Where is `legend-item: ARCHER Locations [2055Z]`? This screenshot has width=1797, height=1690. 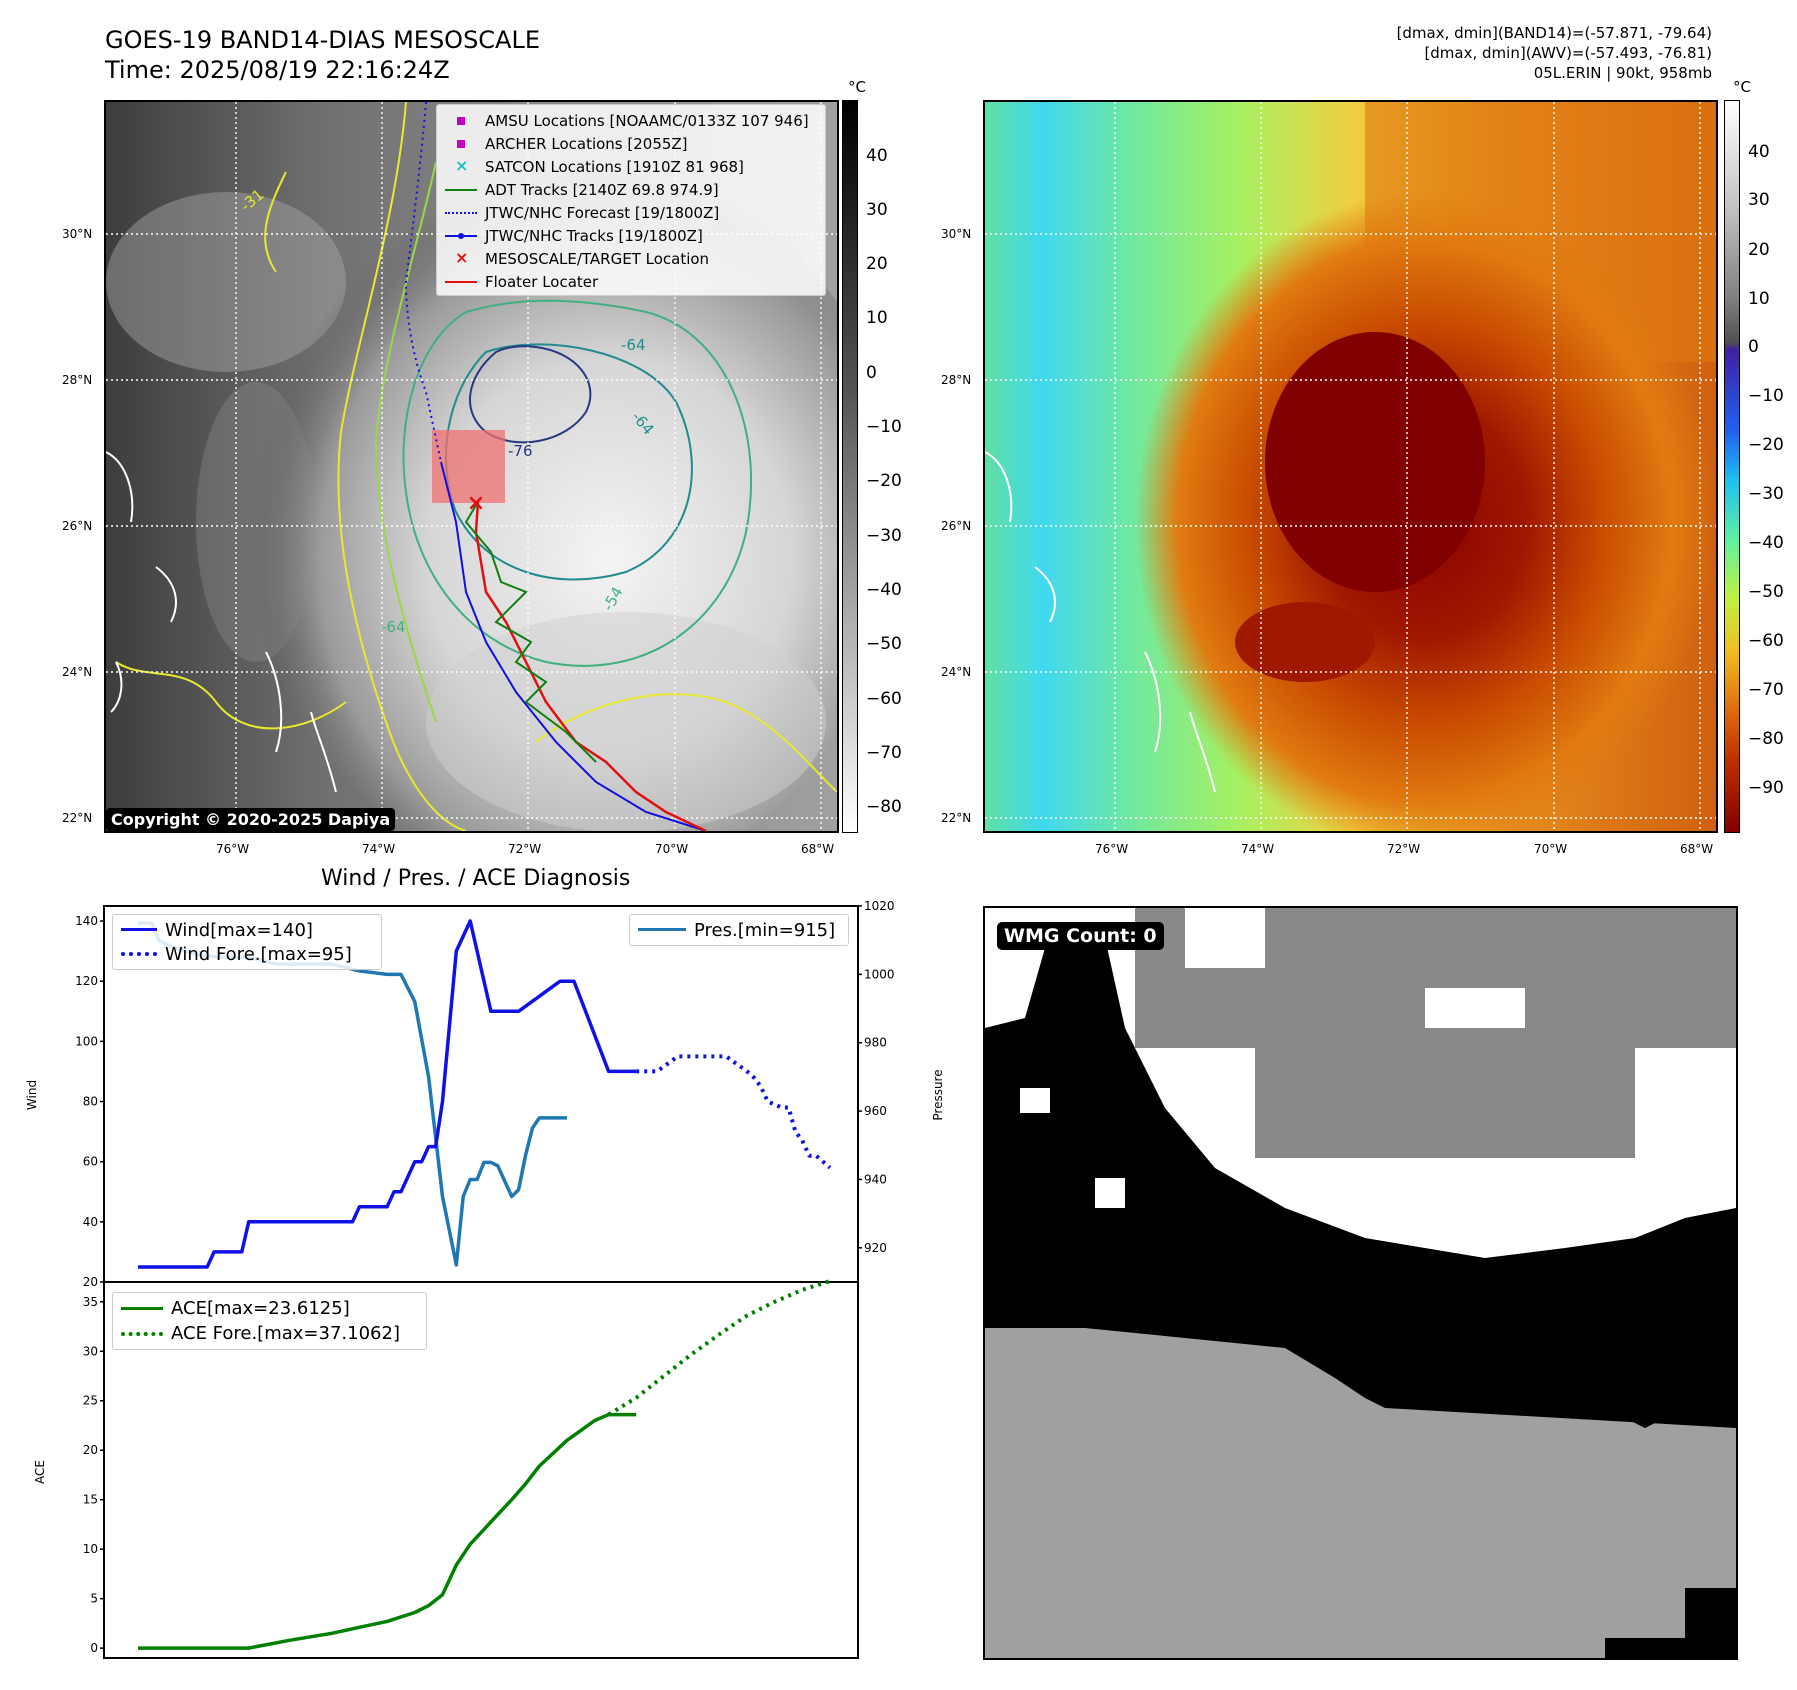 legend-item: ARCHER Locations [2055Z] is located at coordinates (631, 143).